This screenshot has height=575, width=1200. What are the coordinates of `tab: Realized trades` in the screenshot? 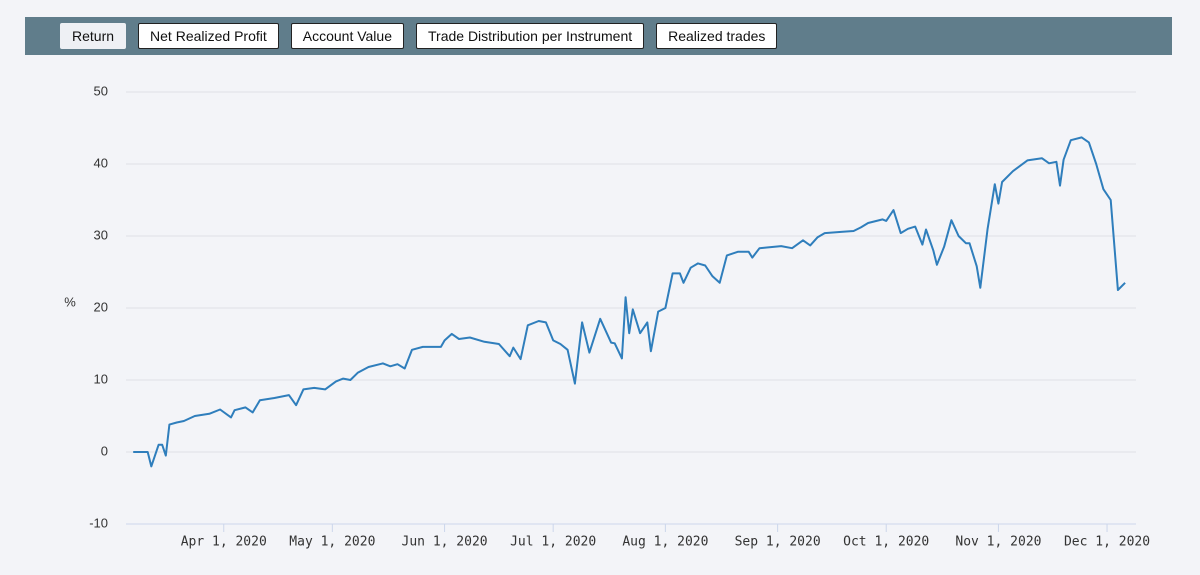 It's located at (717, 36).